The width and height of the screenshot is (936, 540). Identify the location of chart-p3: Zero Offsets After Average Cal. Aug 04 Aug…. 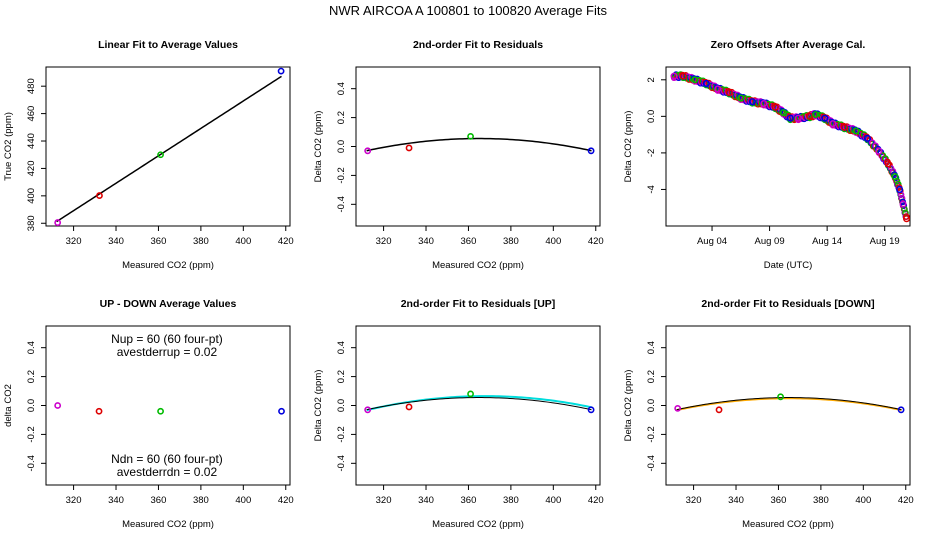
(767, 155).